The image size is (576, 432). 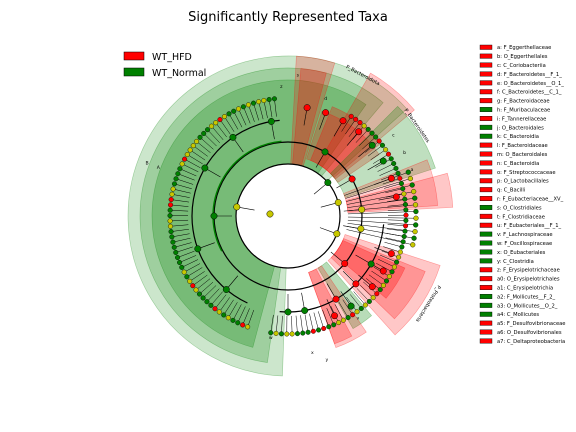 What do you see at coordinates (531, 324) in the screenshot?
I see `key-entry: a5: F_Desulfovibrionaceae` at bounding box center [531, 324].